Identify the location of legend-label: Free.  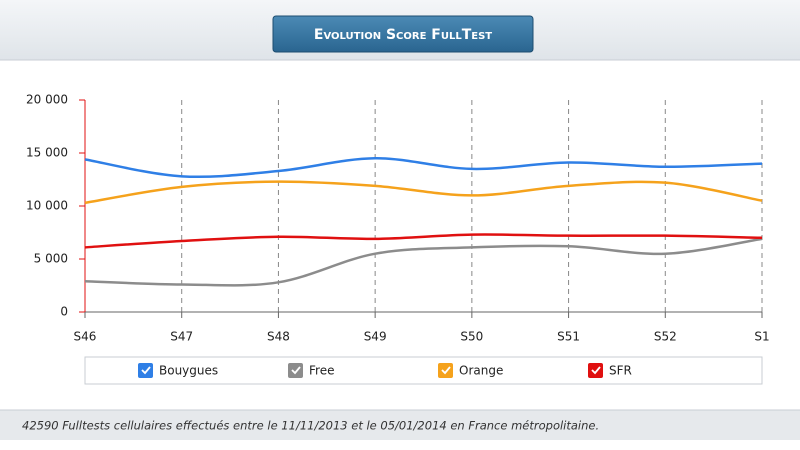
(321, 371).